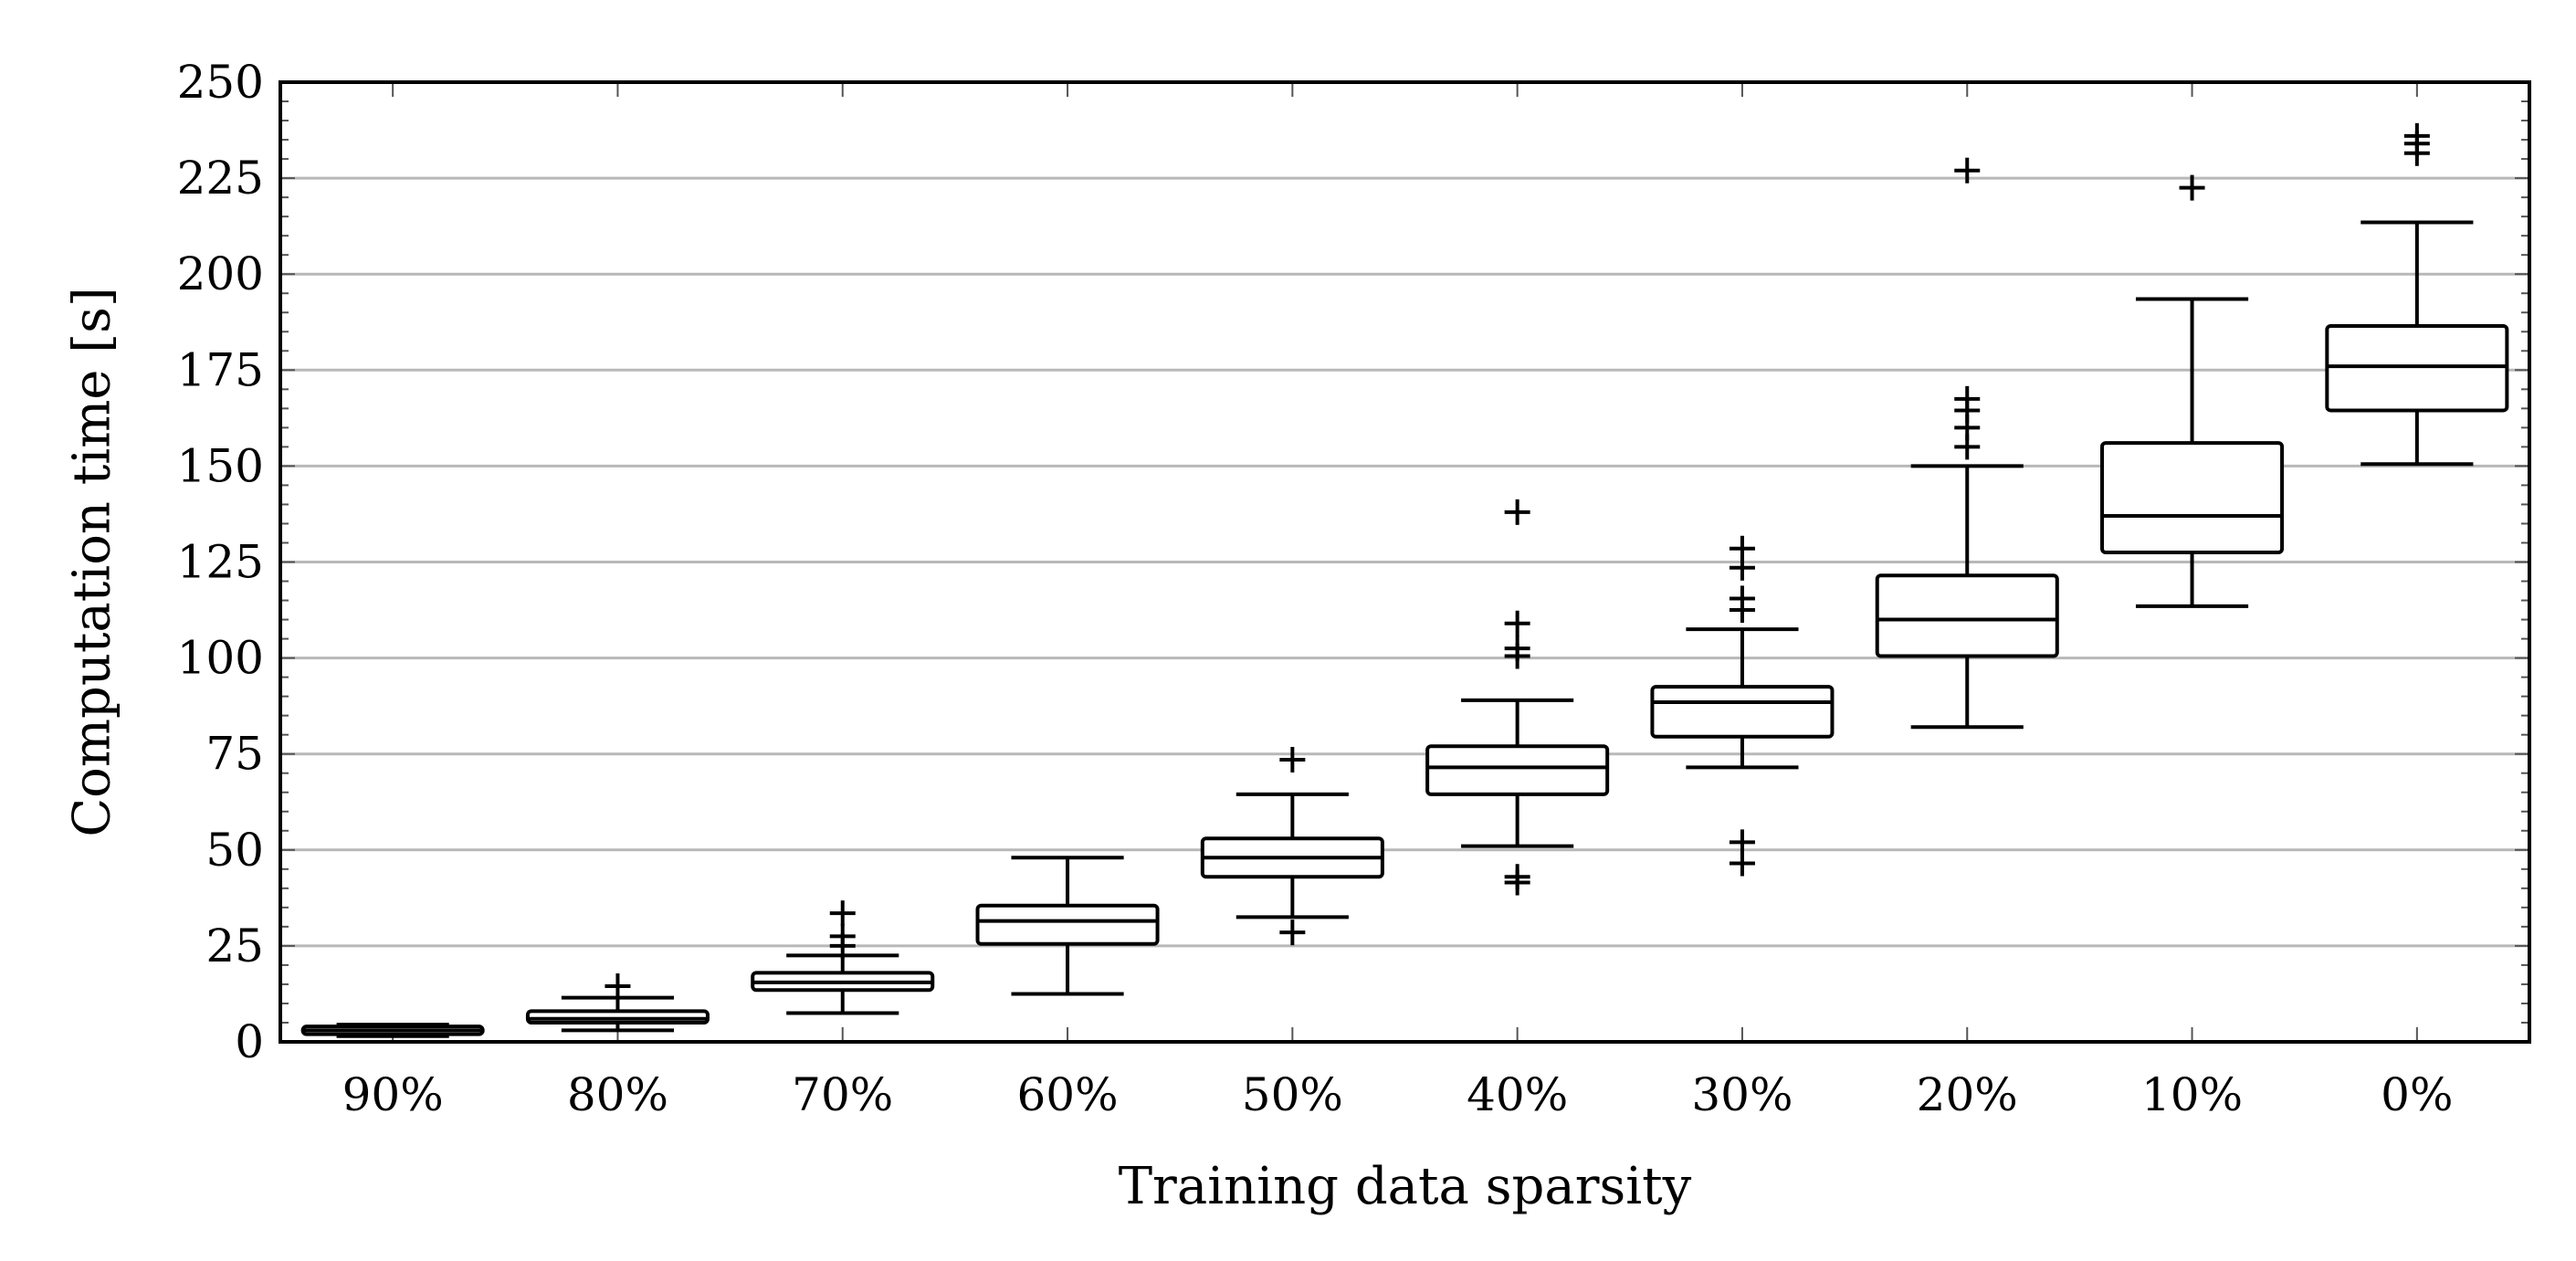 This screenshot has height=1261, width=2576. I want to click on y-tick-label: 125, so click(220, 562).